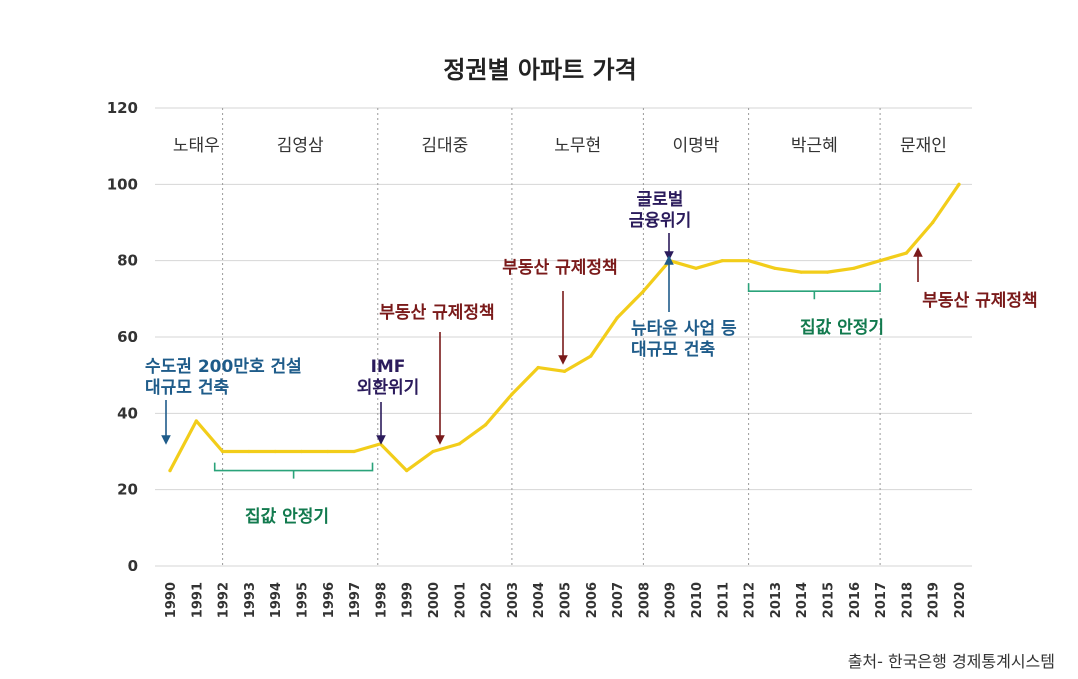  Describe the element at coordinates (643, 291) in the screenshot. I see `data-point-2008` at that location.